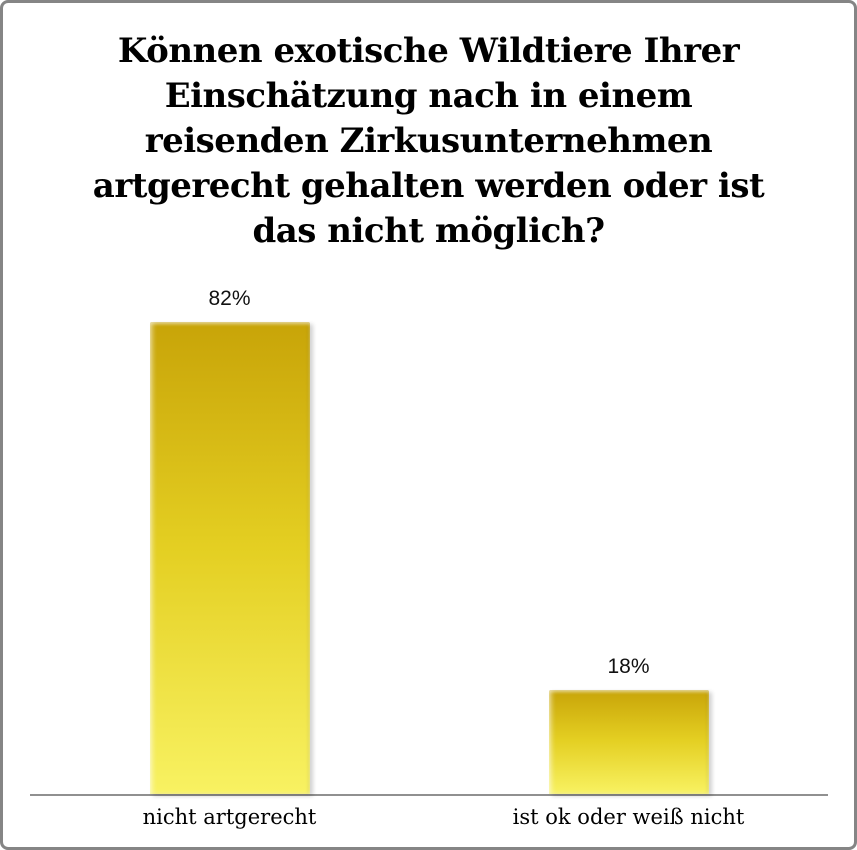 This screenshot has width=857, height=850. Describe the element at coordinates (628, 667) in the screenshot. I see `bar-value-label: 18%` at that location.